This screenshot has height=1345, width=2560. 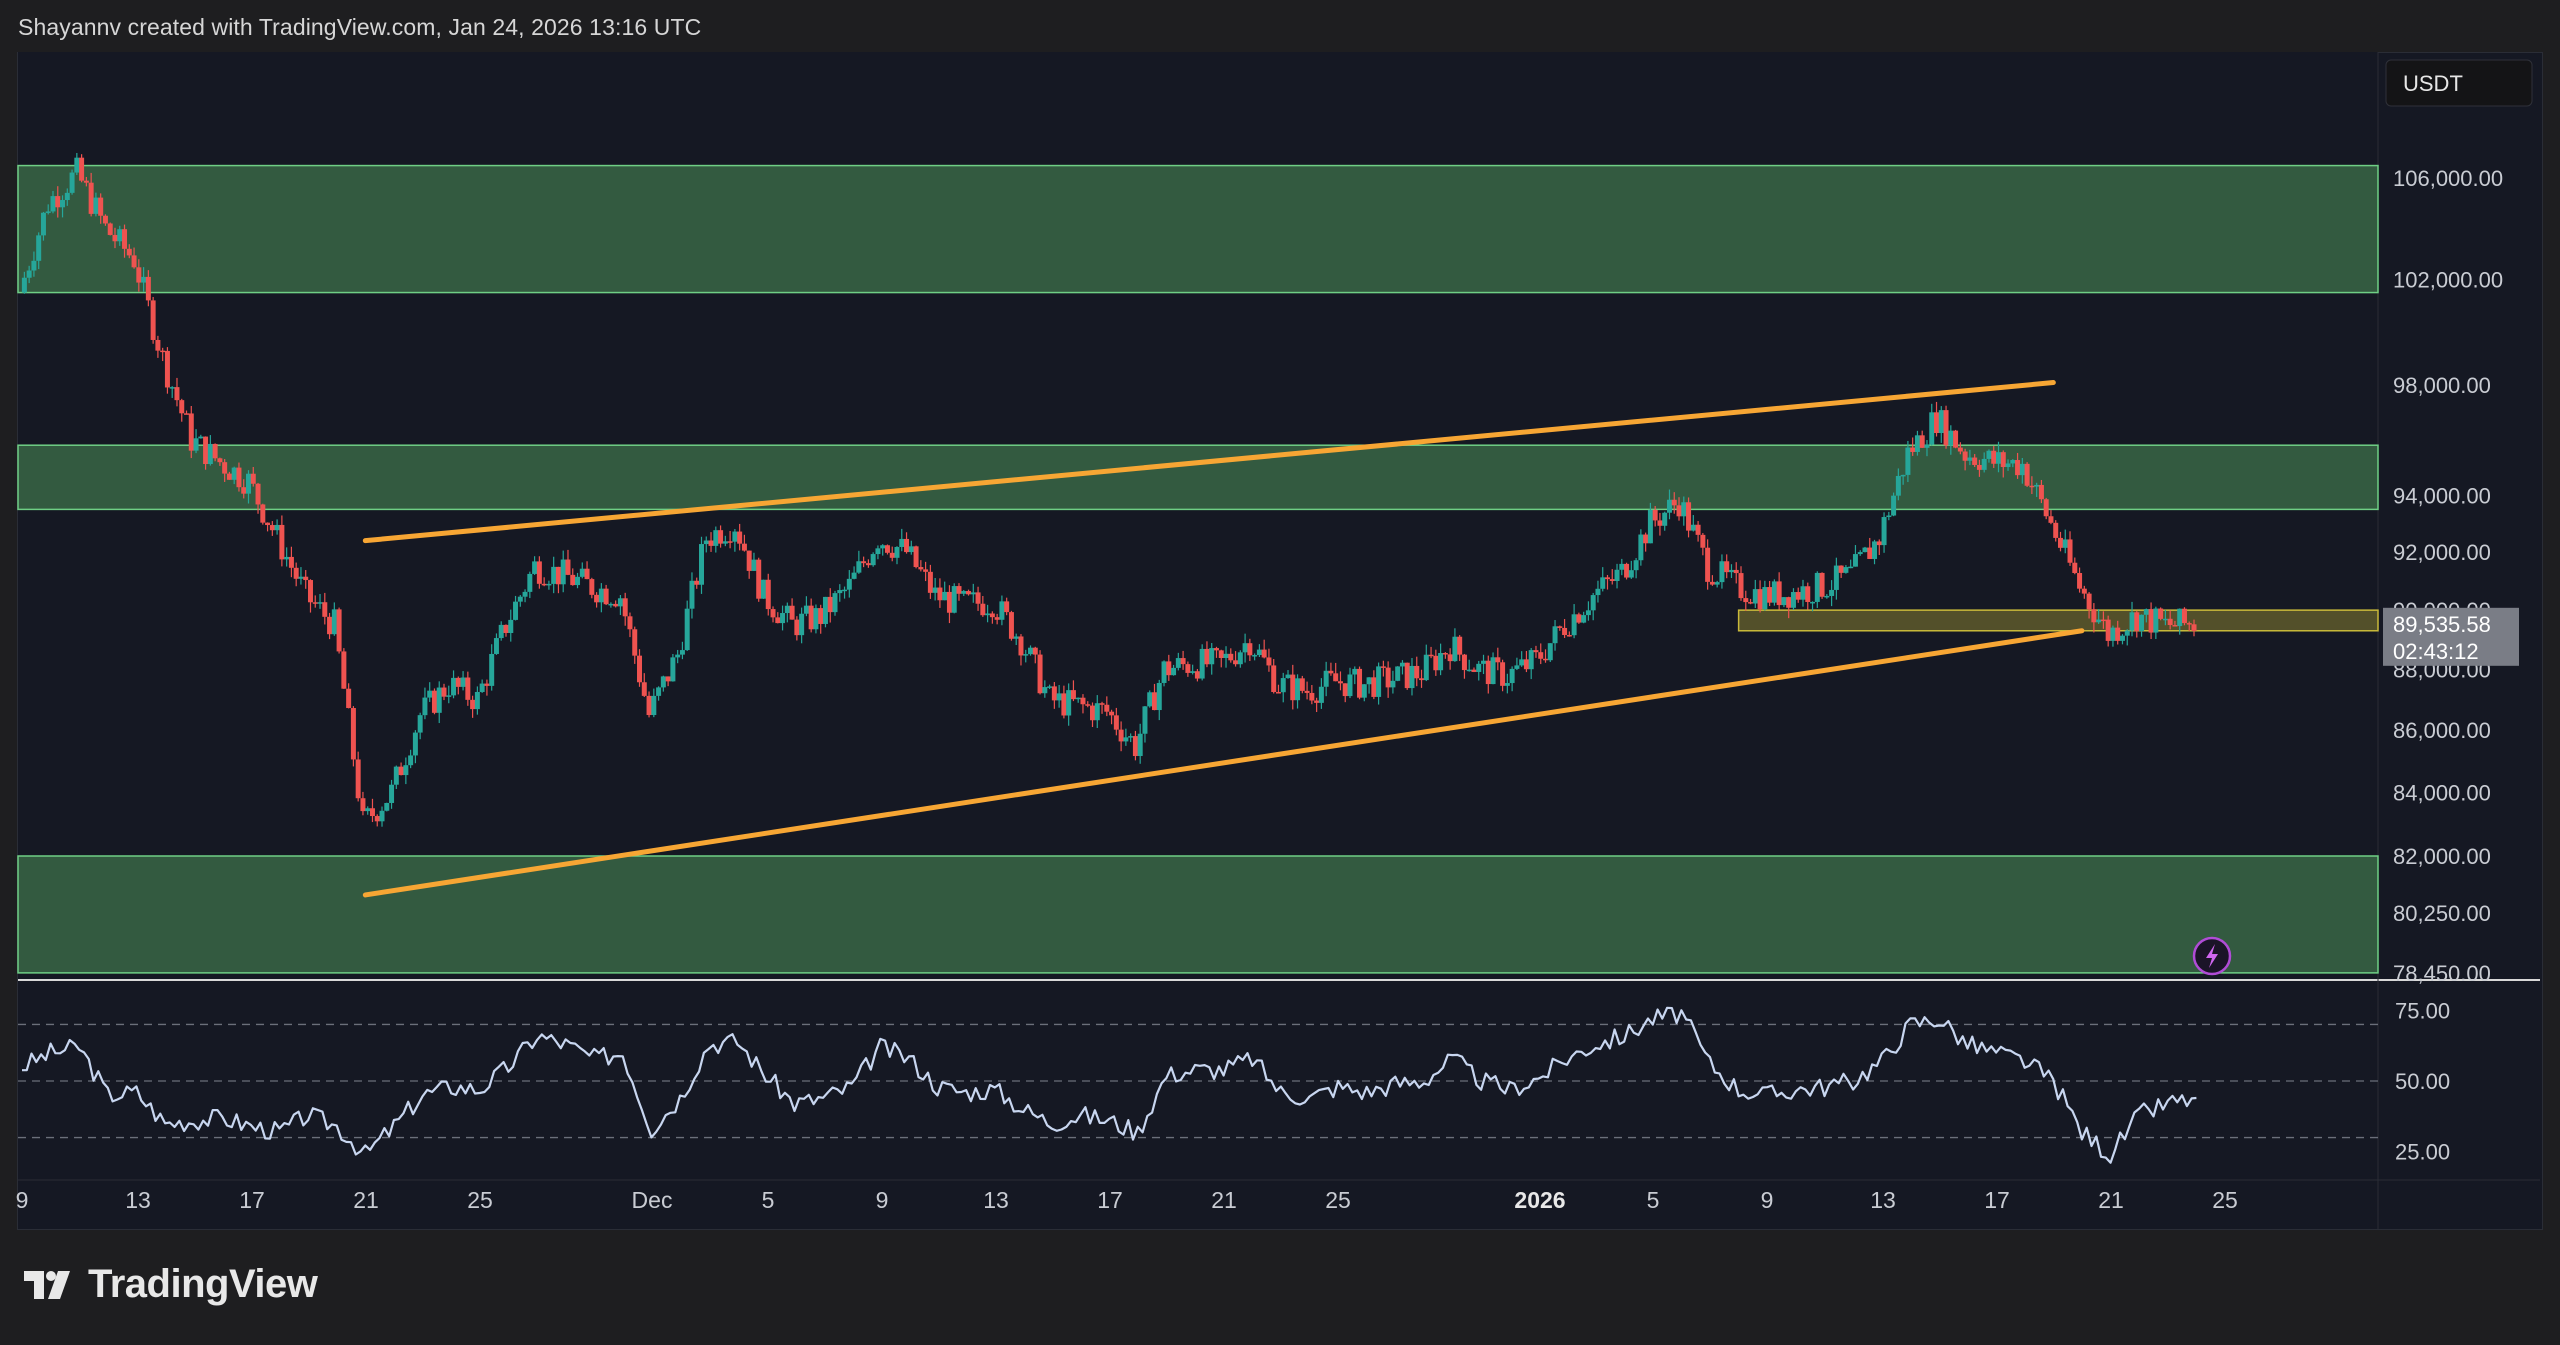 What do you see at coordinates (1997, 1200) in the screenshot?
I see `time-tick-label: 17` at bounding box center [1997, 1200].